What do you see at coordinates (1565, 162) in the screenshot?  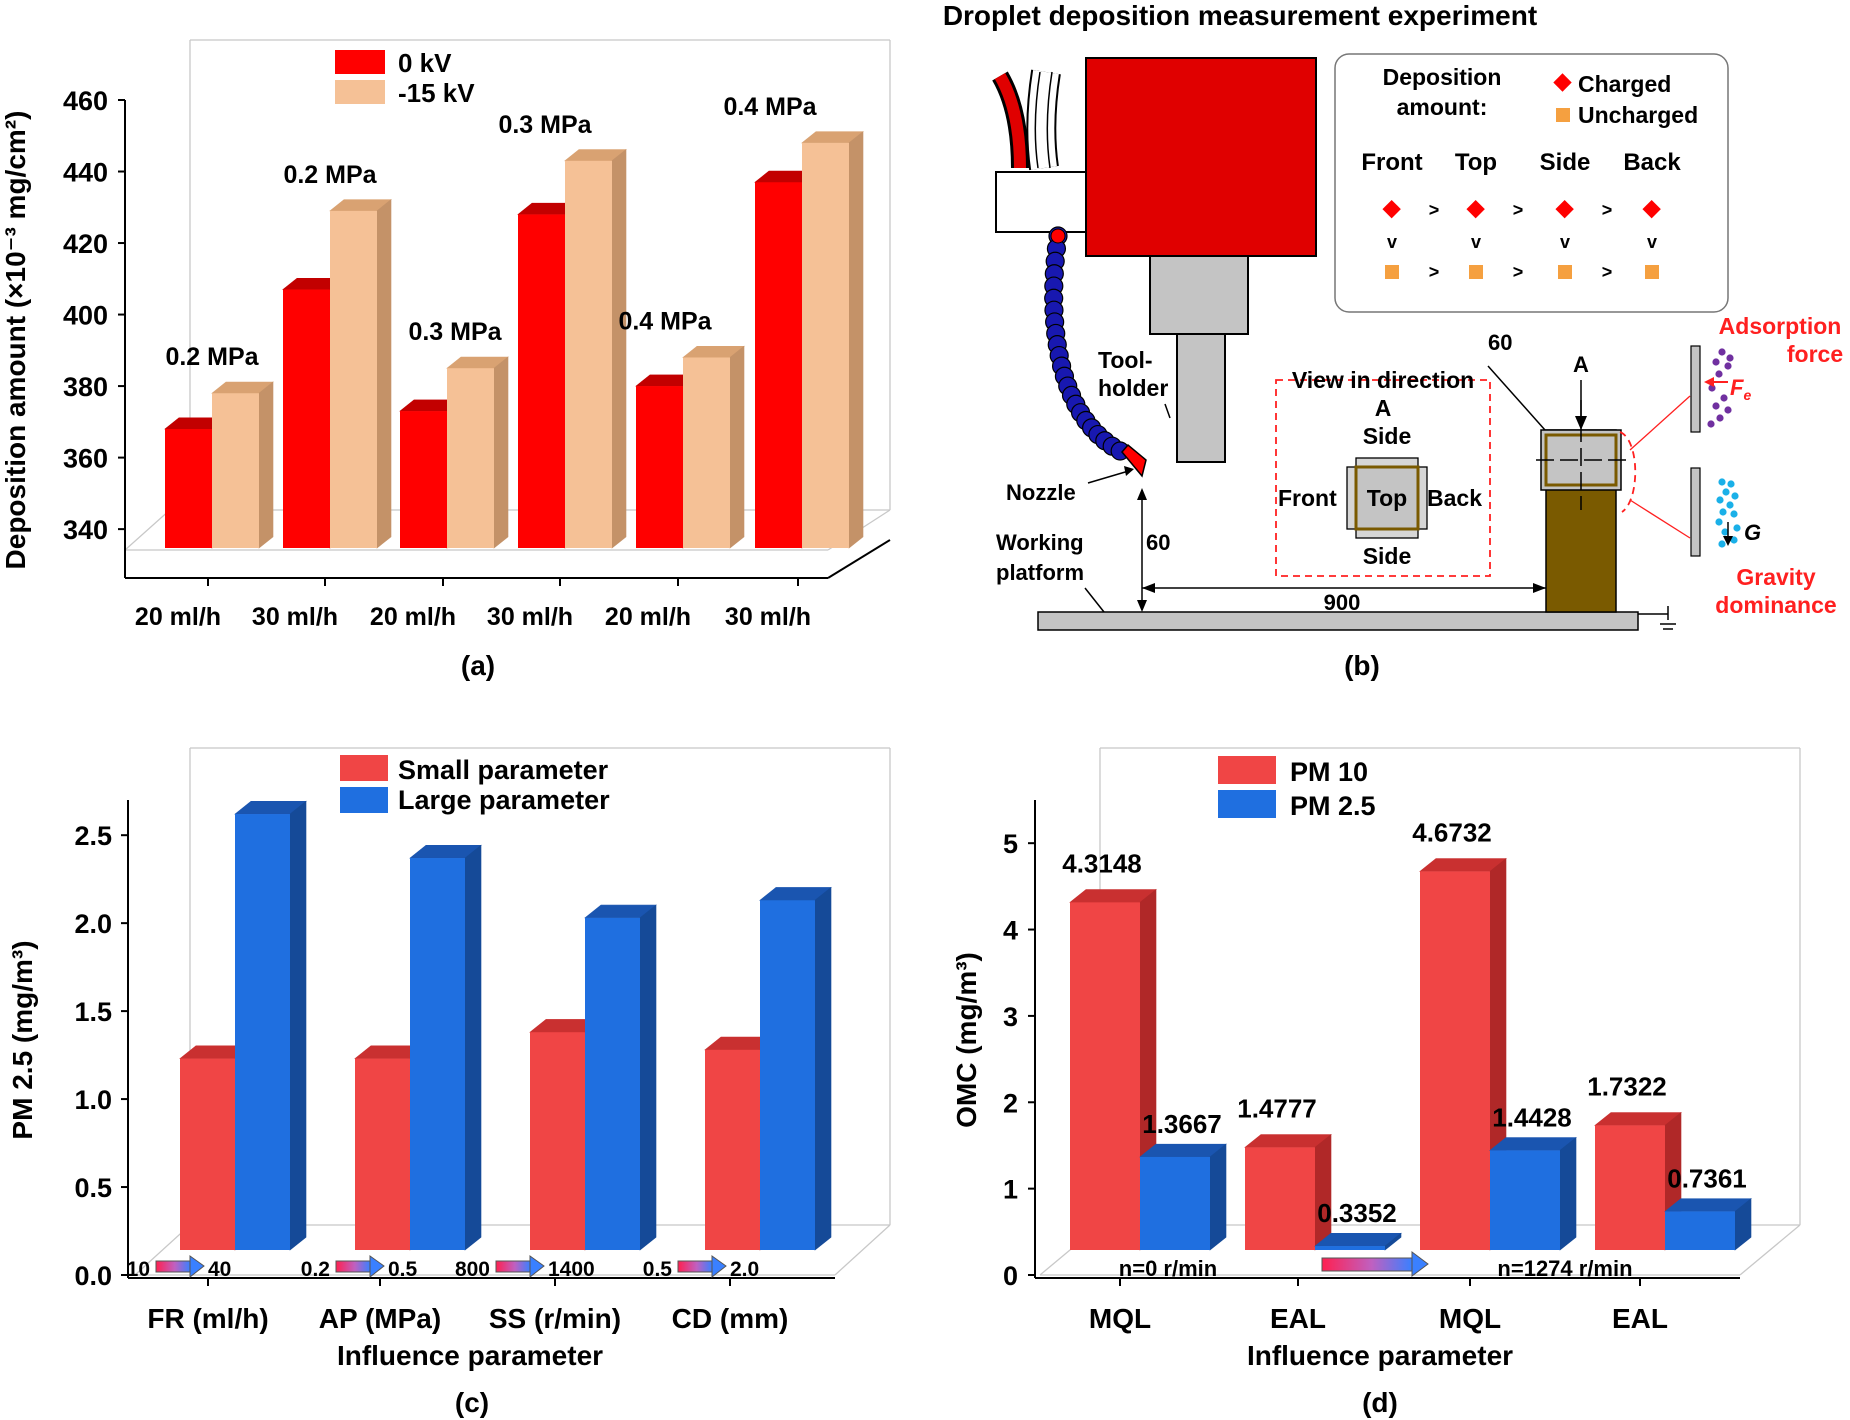 I see `face-label: Side` at bounding box center [1565, 162].